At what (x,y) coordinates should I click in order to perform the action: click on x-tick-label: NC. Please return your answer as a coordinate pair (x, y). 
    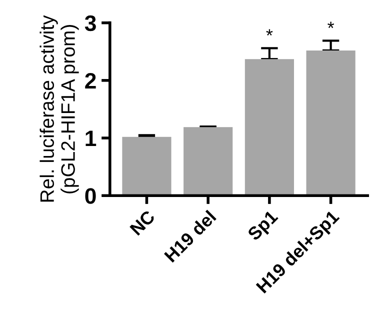
    Looking at the image, I should click on (142, 222).